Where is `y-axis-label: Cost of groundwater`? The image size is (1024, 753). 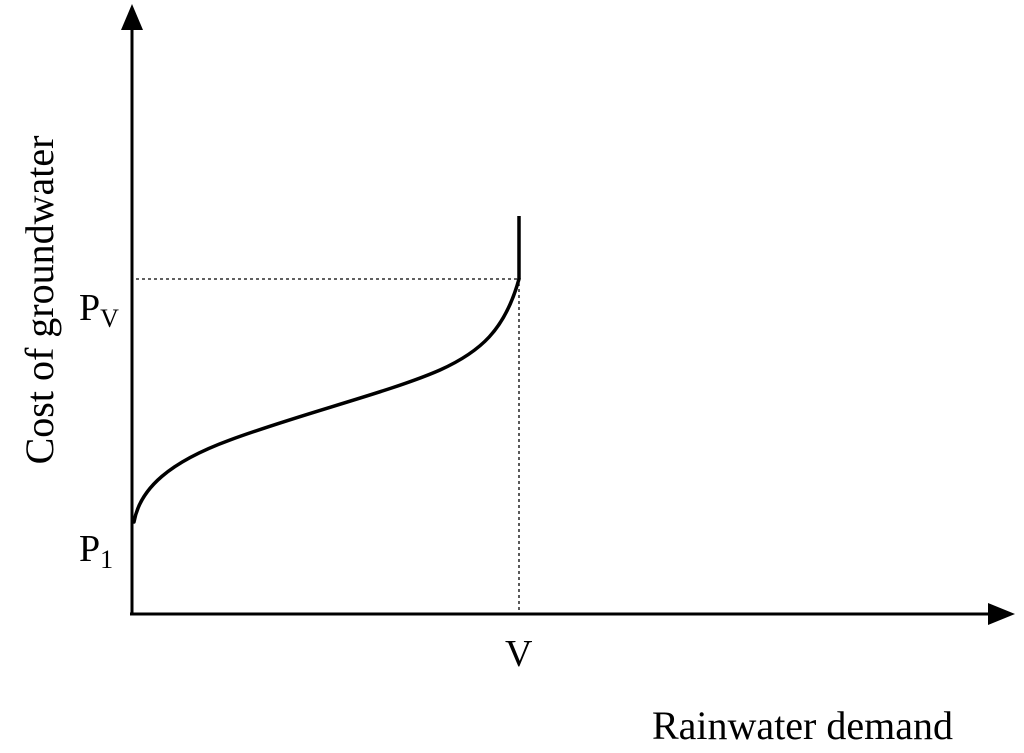
y-axis-label: Cost of groundwater is located at coordinates (39, 300).